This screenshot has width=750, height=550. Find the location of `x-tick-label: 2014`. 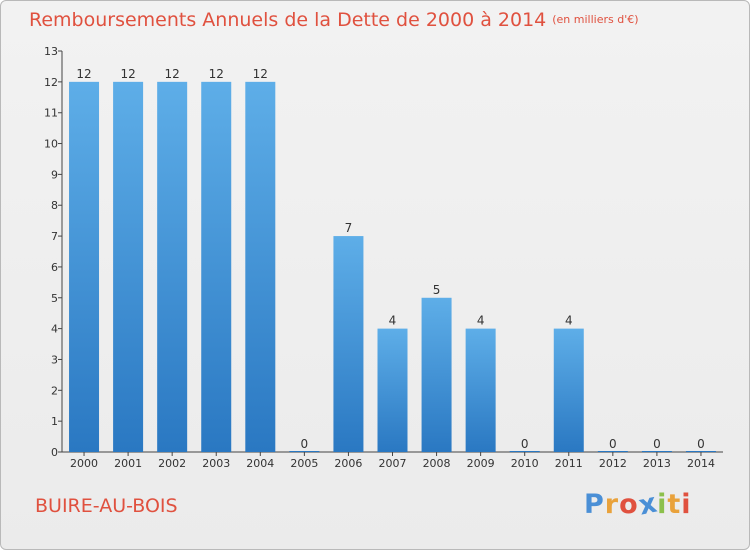

x-tick-label: 2014 is located at coordinates (701, 463).